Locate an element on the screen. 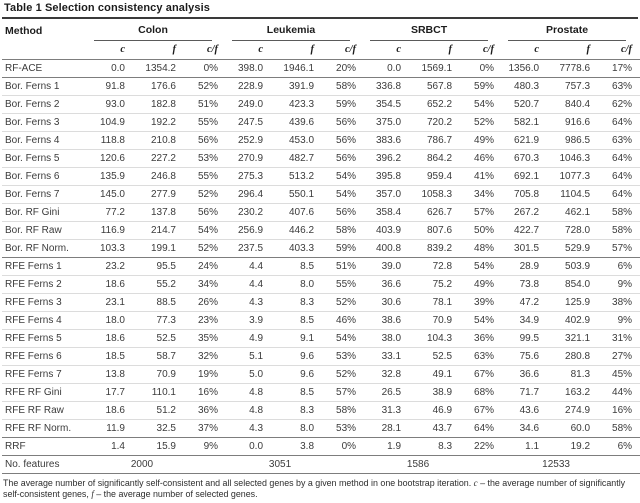  no-features-prostate: 12533 is located at coordinates (556, 464).